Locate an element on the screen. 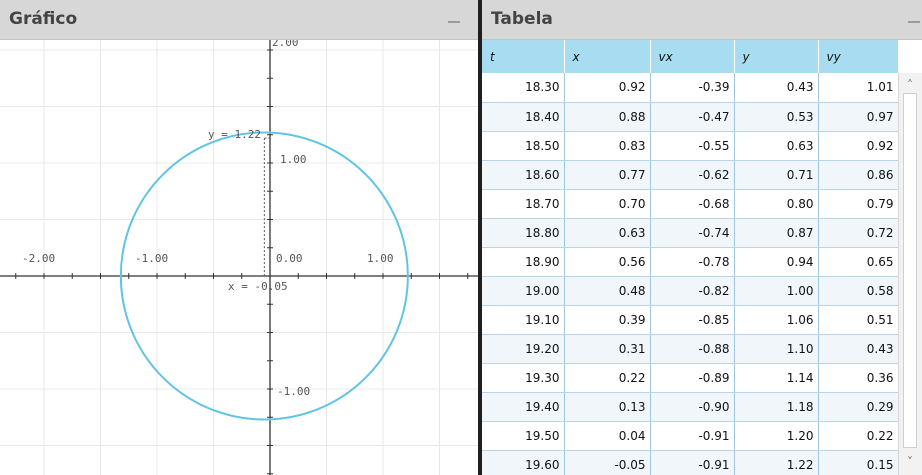 This screenshot has height=475, width=922. cell-t: 18.30 is located at coordinates (523, 88).